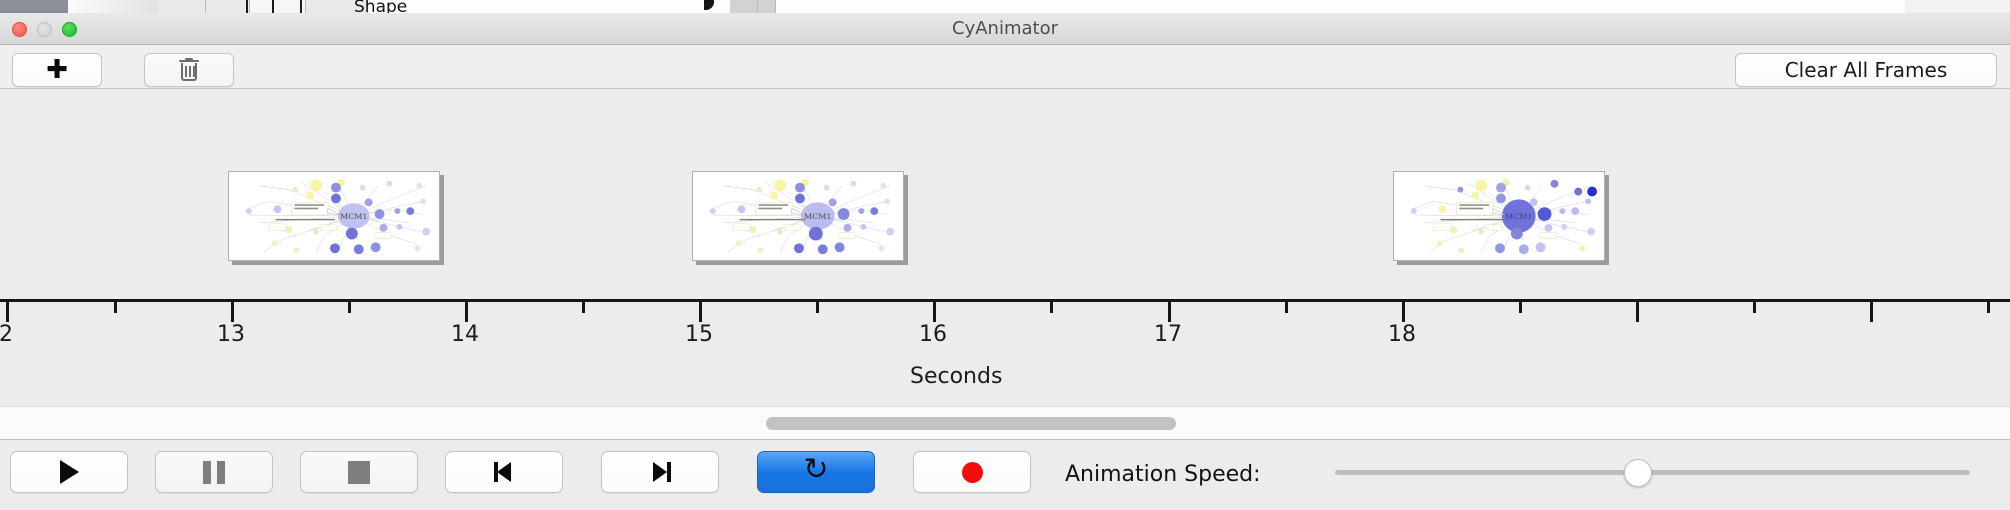  Describe the element at coordinates (1163, 474) in the screenshot. I see `animation-speed-label: Animation Speed:` at that location.